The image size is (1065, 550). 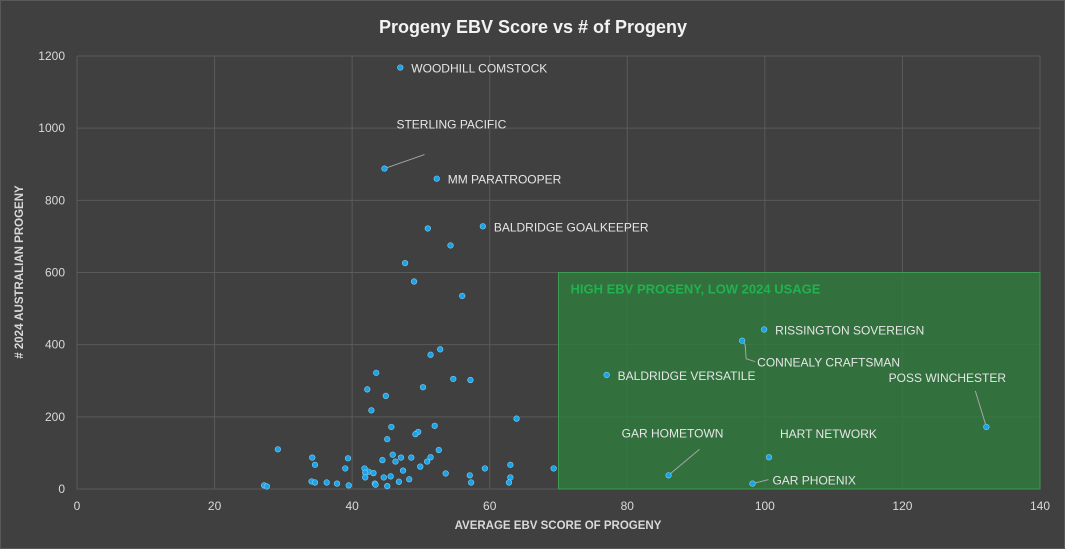 I want to click on point-label: BALDRIDGE GOALKEEPER, so click(x=571, y=227).